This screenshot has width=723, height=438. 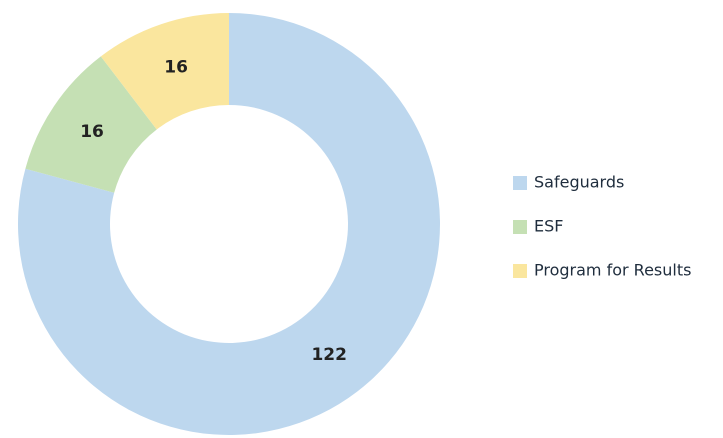 What do you see at coordinates (329, 355) in the screenshot?
I see `data-label: 122` at bounding box center [329, 355].